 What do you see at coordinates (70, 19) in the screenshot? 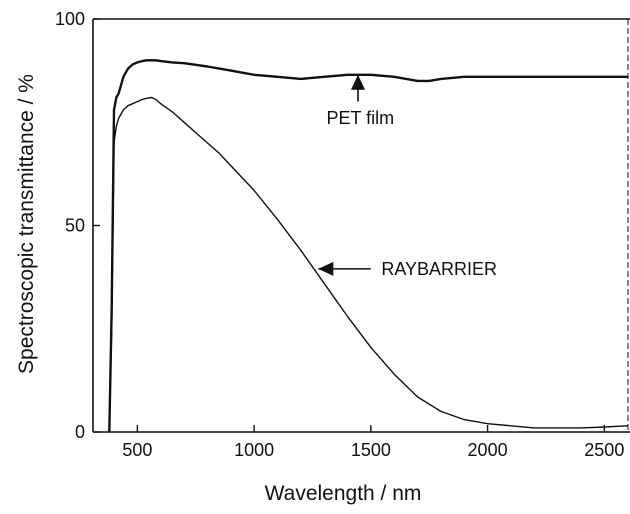
I see `y-tick-label: 100` at bounding box center [70, 19].